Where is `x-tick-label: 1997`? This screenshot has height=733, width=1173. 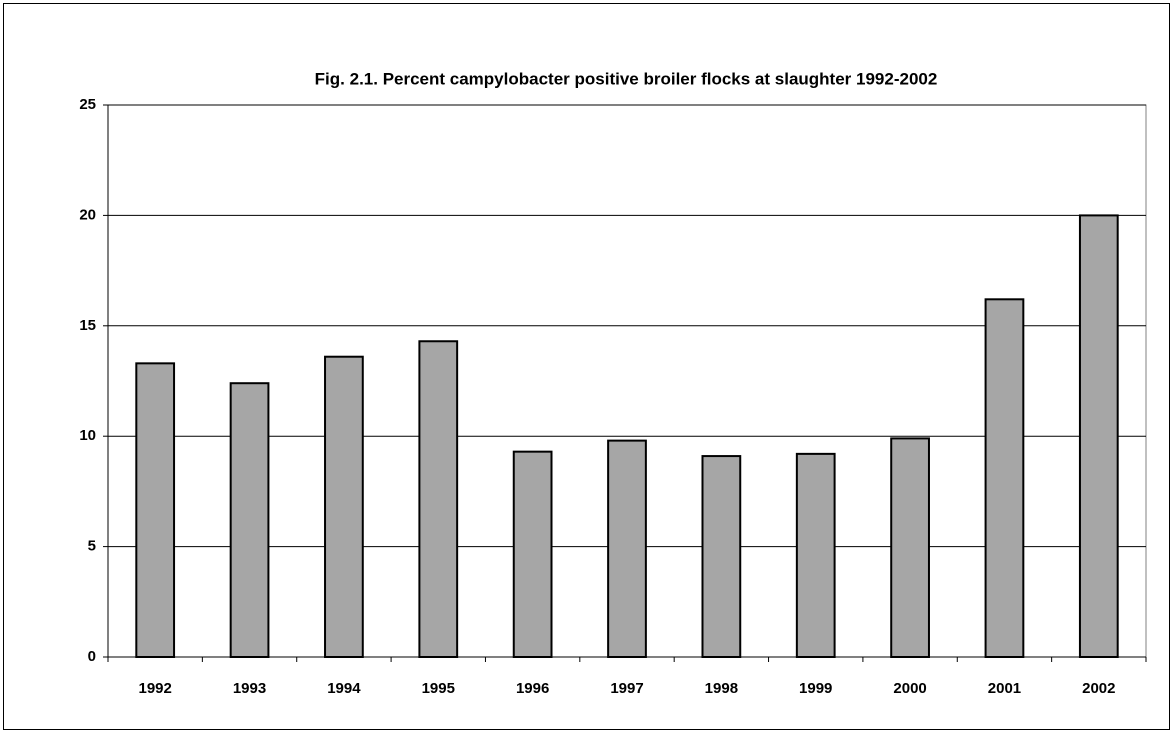 x-tick-label: 1997 is located at coordinates (626, 688).